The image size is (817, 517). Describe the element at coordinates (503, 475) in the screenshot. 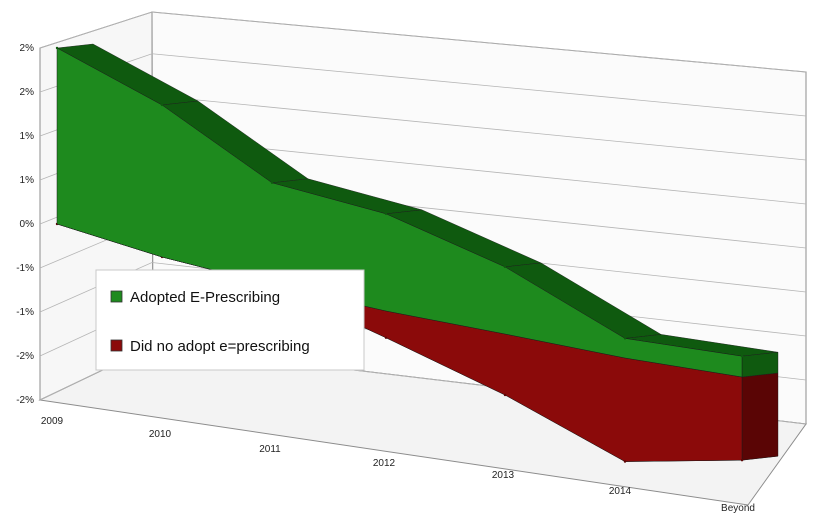

I see `x-tick-label: 2013` at that location.